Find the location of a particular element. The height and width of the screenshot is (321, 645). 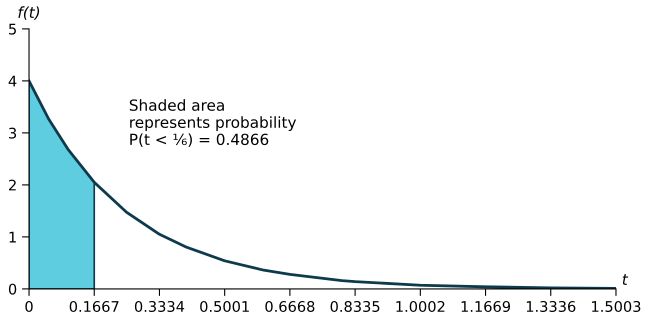

x-tick-label: 0.5001 is located at coordinates (224, 306).